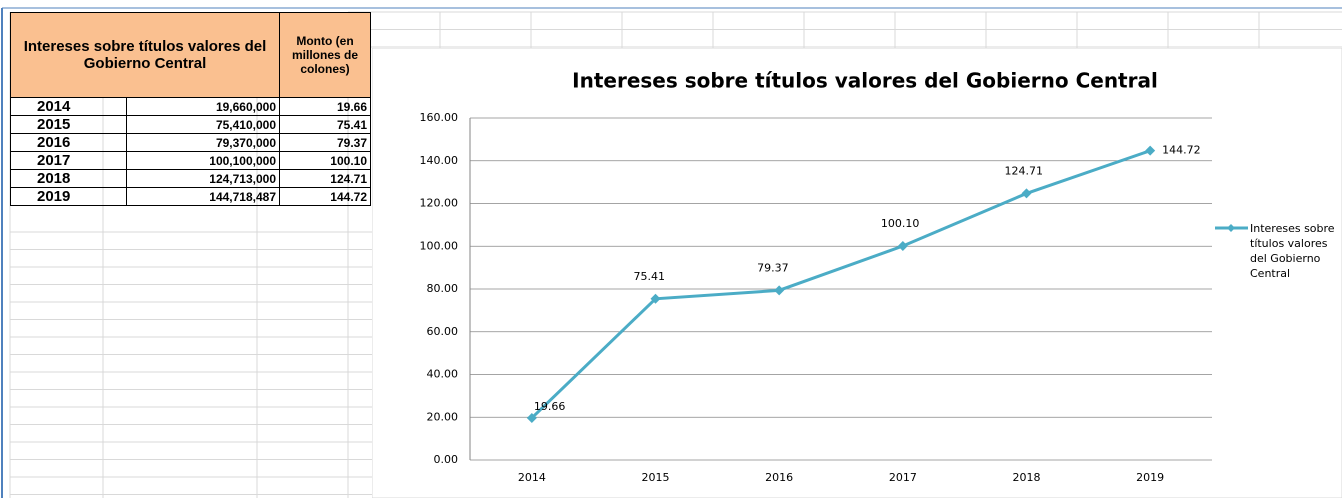 Image resolution: width=1342 pixels, height=498 pixels. What do you see at coordinates (325, 196) in the screenshot?
I see `value-cell: 144.72` at bounding box center [325, 196].